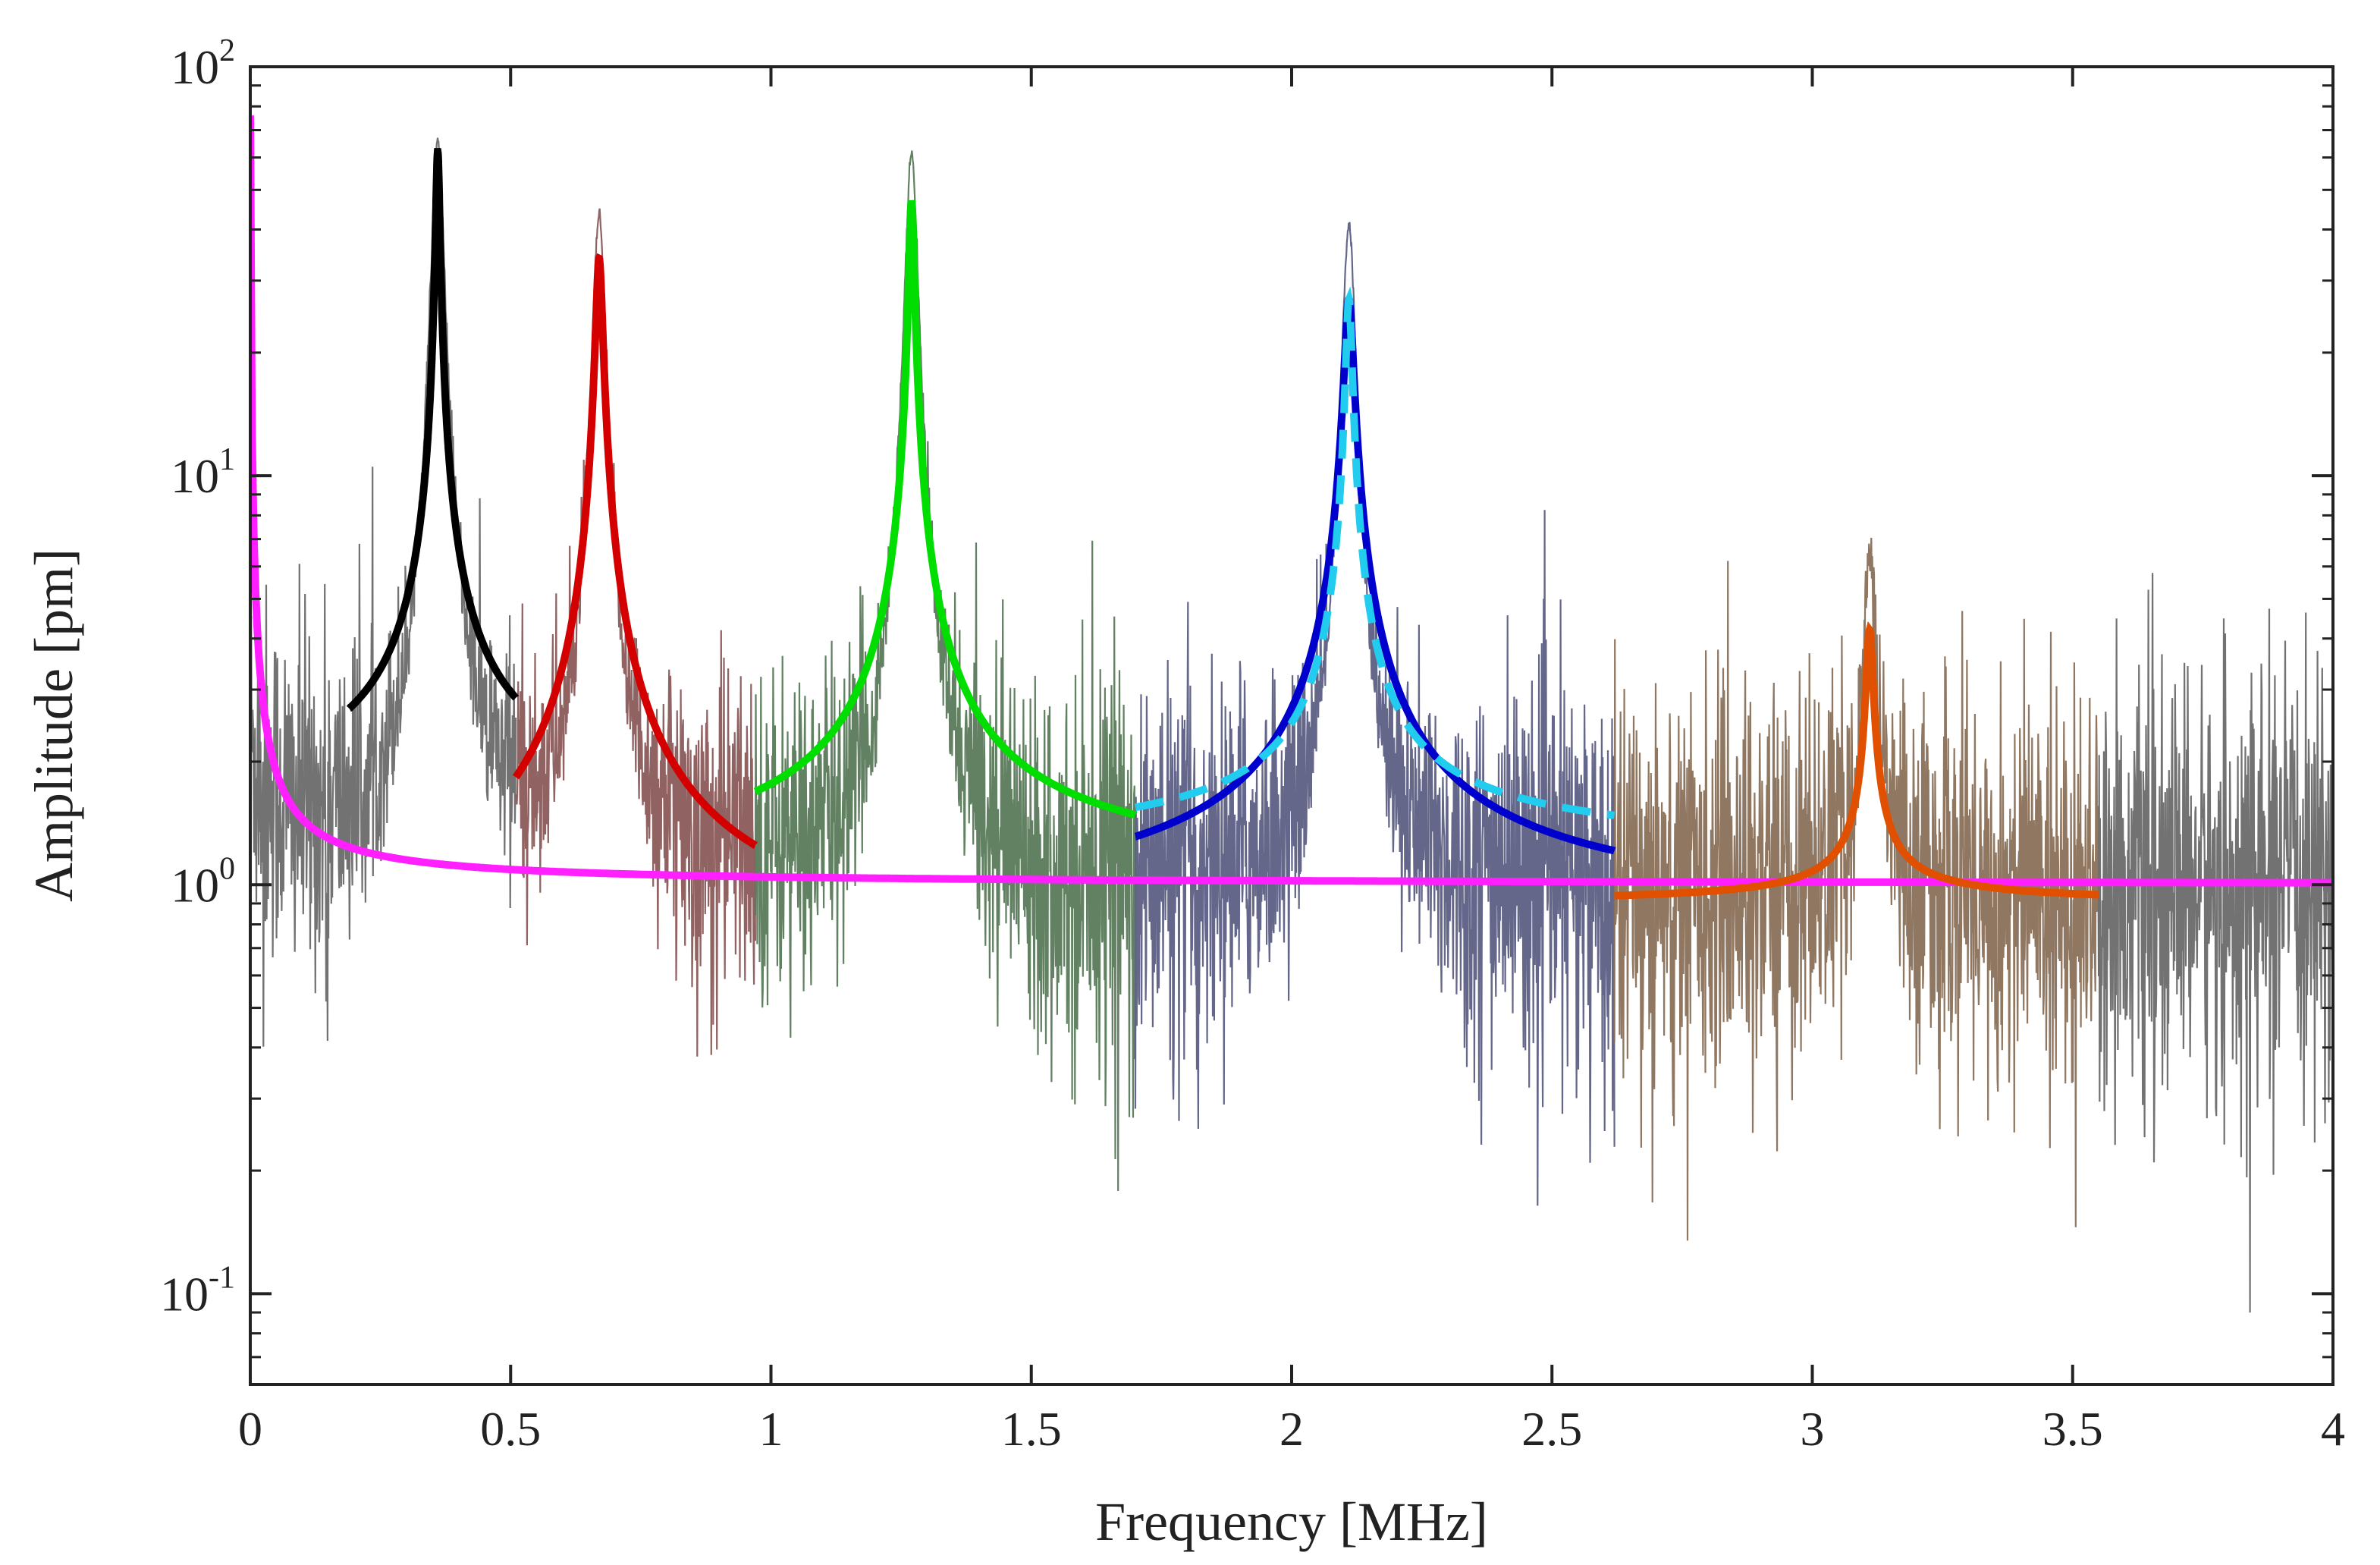  Describe the element at coordinates (1291, 1429) in the screenshot. I see `x-tick-label: 2` at that location.